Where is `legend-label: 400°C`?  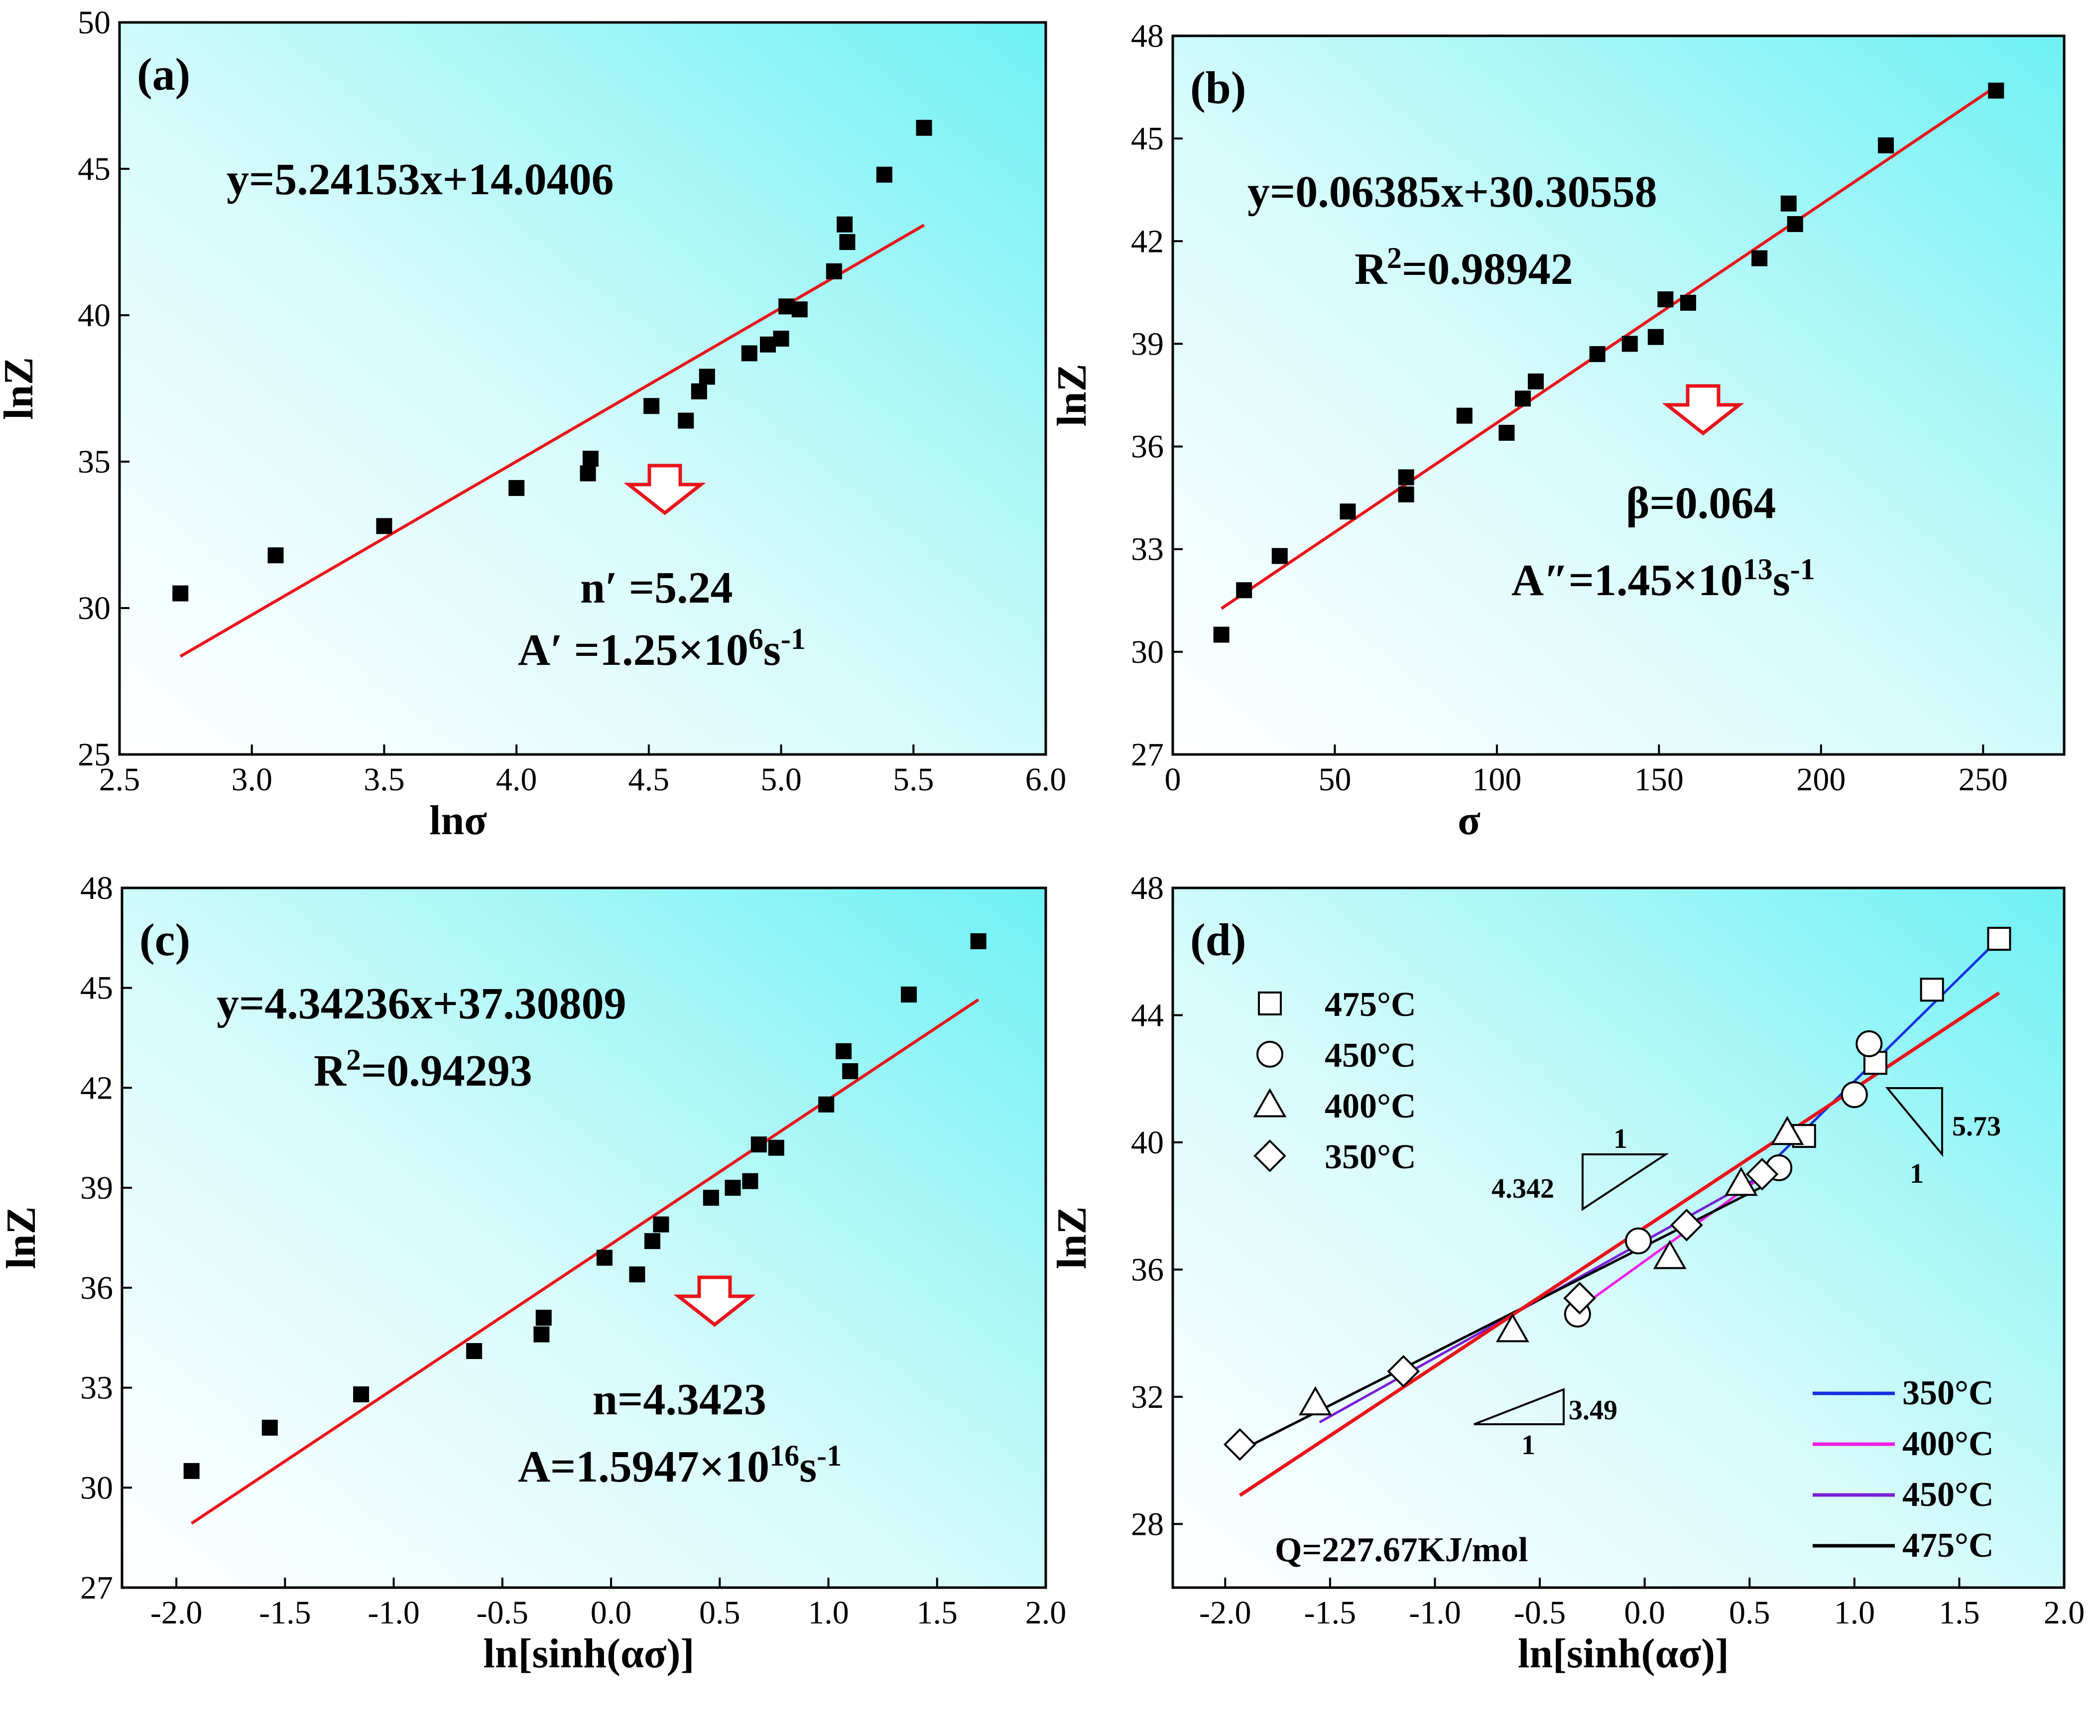 legend-label: 400°C is located at coordinates (1948, 1444).